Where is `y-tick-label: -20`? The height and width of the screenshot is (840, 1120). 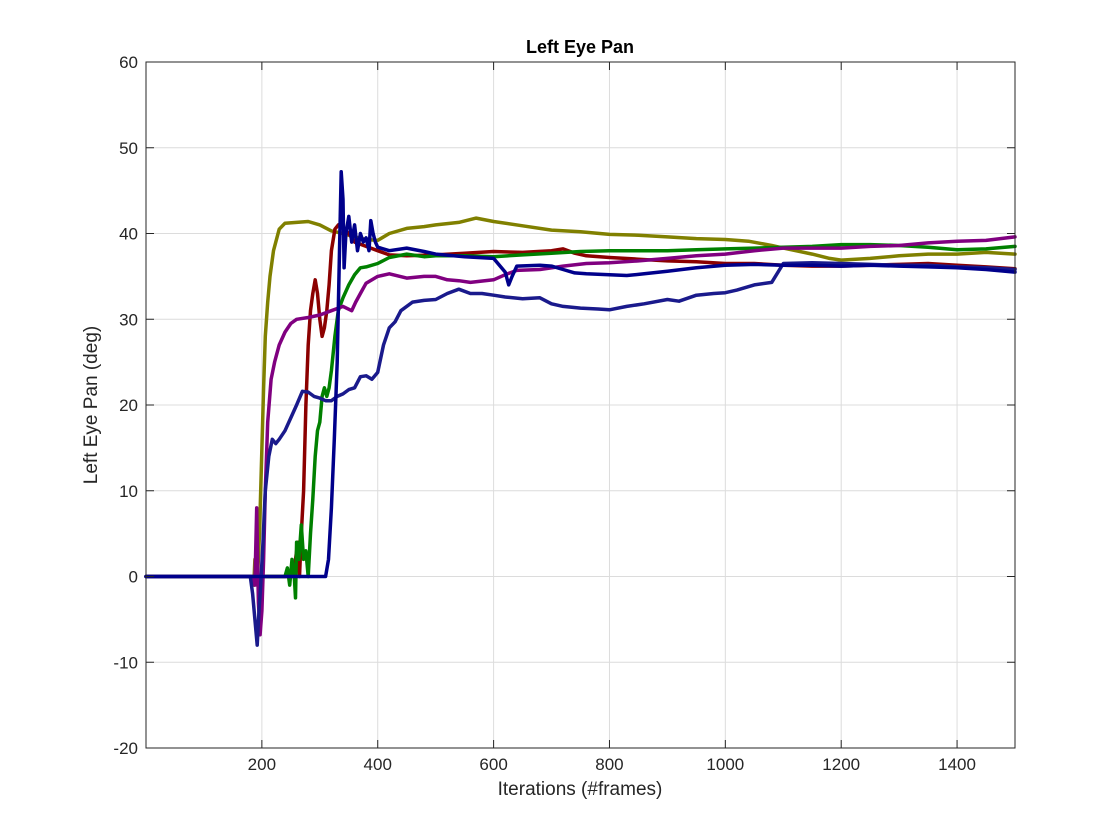
y-tick-label: -20 is located at coordinates (125, 748).